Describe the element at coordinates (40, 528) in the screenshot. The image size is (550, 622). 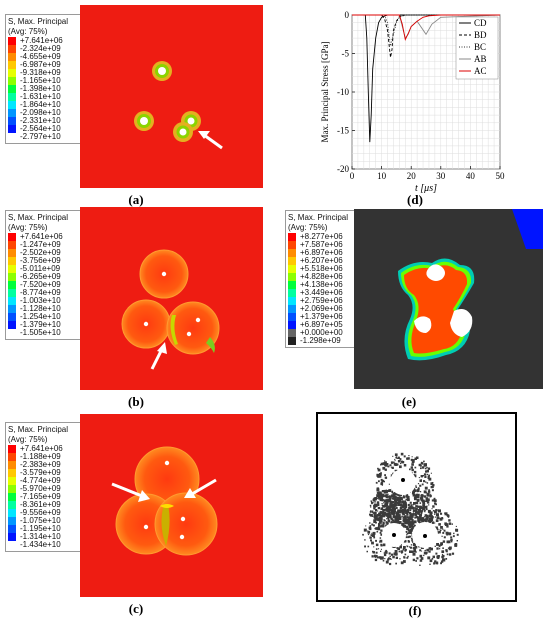
I see `legend-value: -1.195e+10` at that location.